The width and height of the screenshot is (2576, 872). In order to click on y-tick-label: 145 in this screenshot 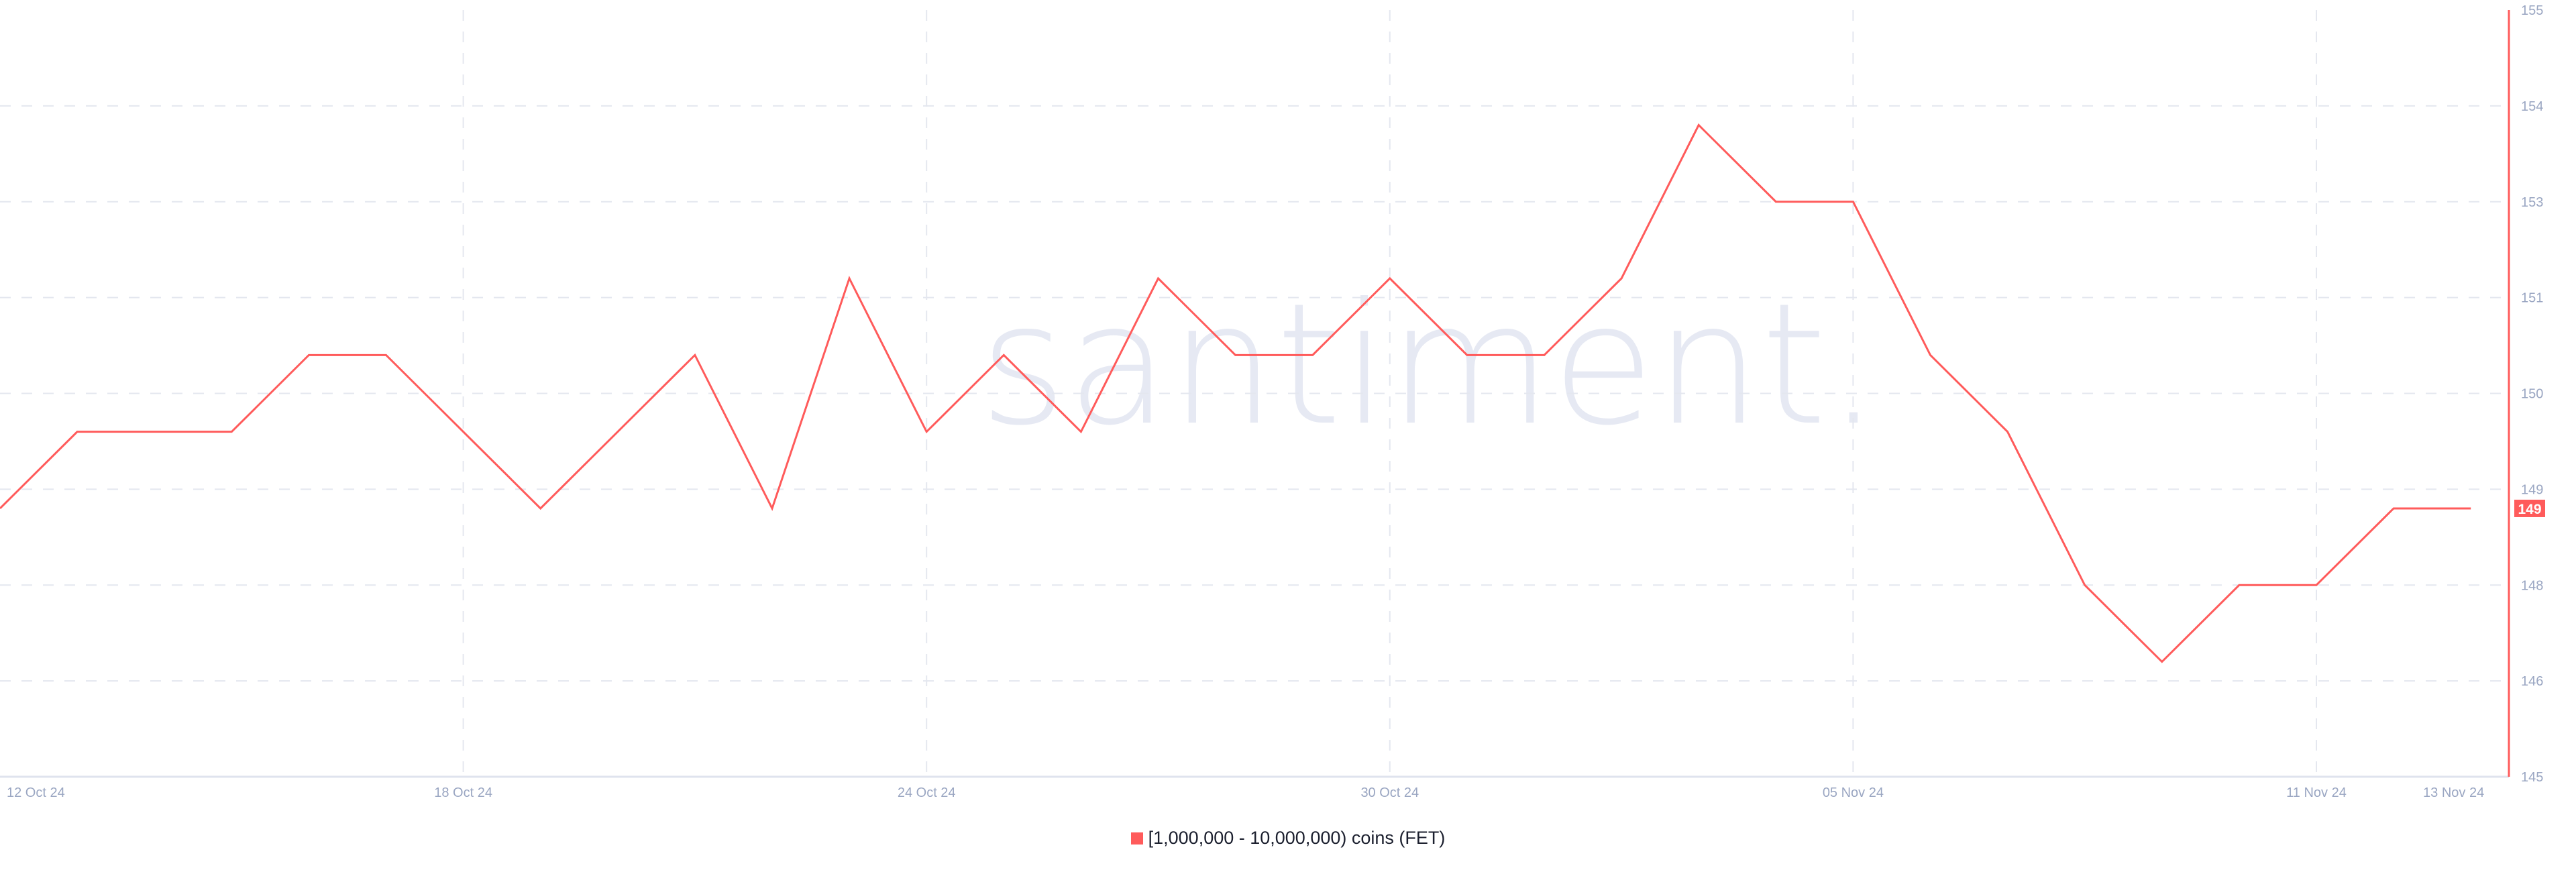, I will do `click(2532, 778)`.